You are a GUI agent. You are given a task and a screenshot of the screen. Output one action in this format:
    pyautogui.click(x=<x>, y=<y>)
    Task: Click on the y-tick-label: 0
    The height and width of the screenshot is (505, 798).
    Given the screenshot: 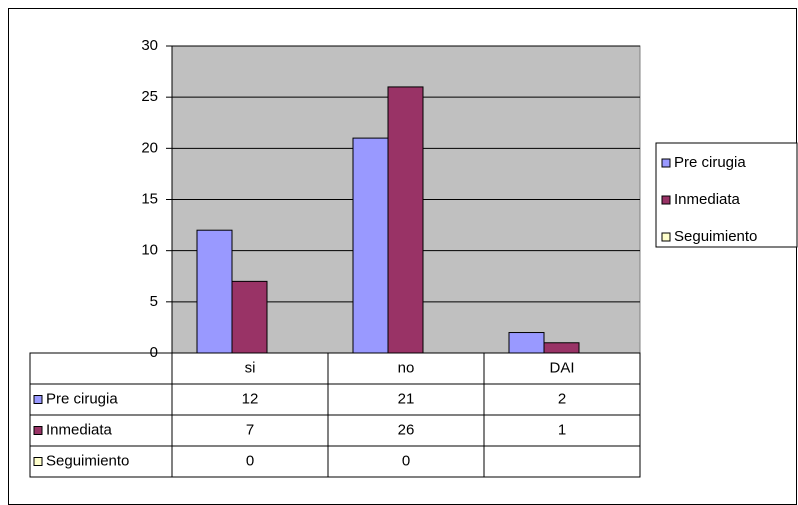 What is the action you would take?
    pyautogui.click(x=154, y=352)
    